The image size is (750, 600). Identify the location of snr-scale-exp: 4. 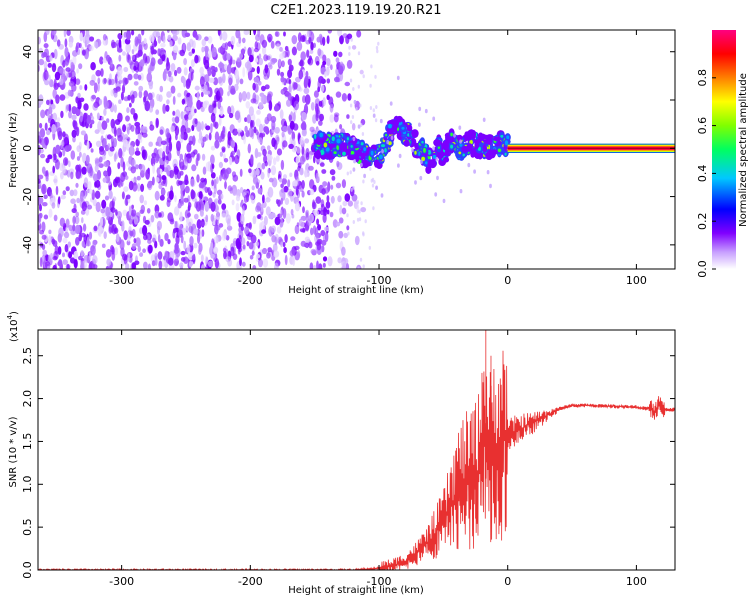
(10, 316).